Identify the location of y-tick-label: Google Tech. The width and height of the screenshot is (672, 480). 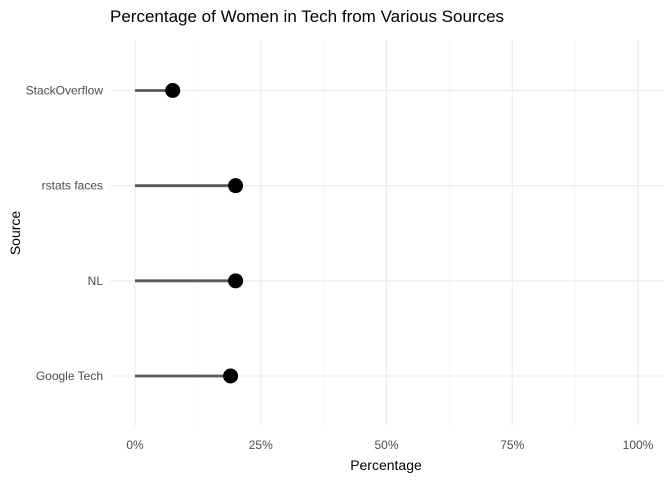
(69, 376).